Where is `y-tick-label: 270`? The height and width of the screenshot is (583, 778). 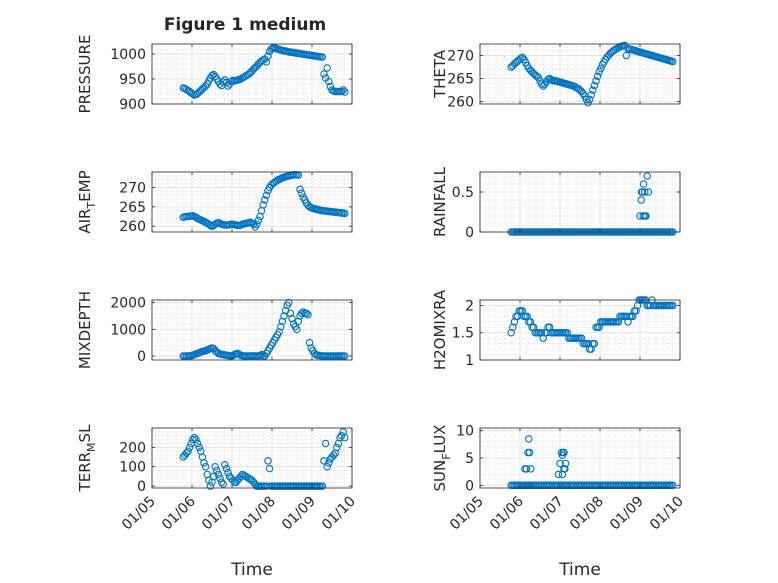 y-tick-label: 270 is located at coordinates (132, 188).